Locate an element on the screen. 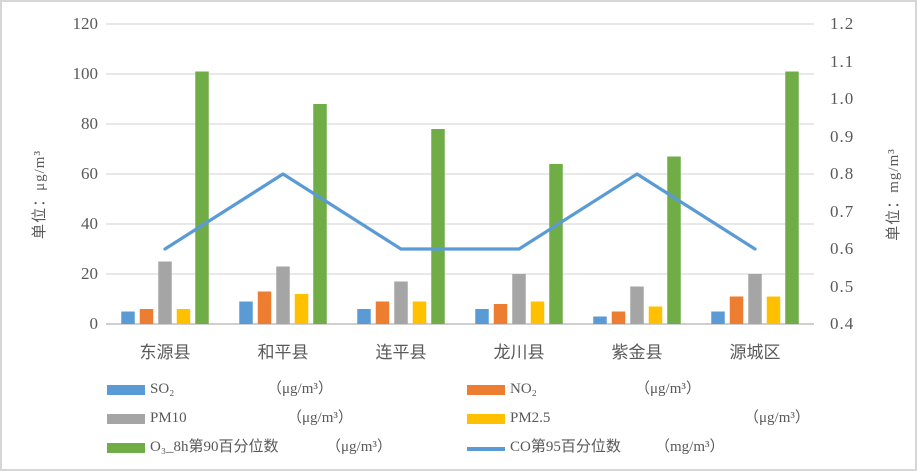 This screenshot has width=917, height=471. line-CO第95百分位数 is located at coordinates (460, 211).